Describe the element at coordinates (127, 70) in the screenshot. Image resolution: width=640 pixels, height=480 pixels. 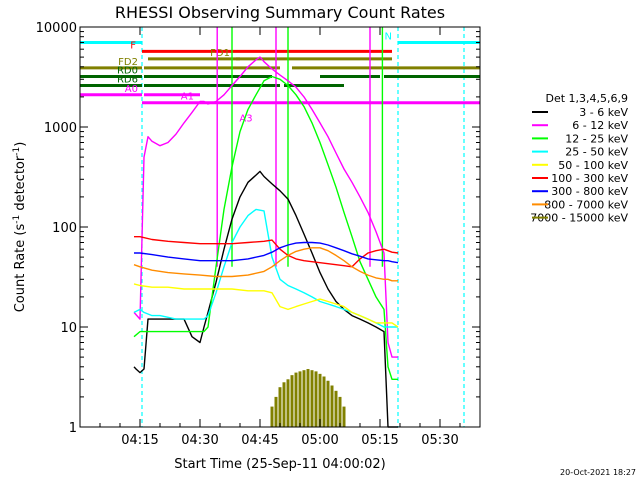
I see `flag-label-rd0: RD0` at that location.